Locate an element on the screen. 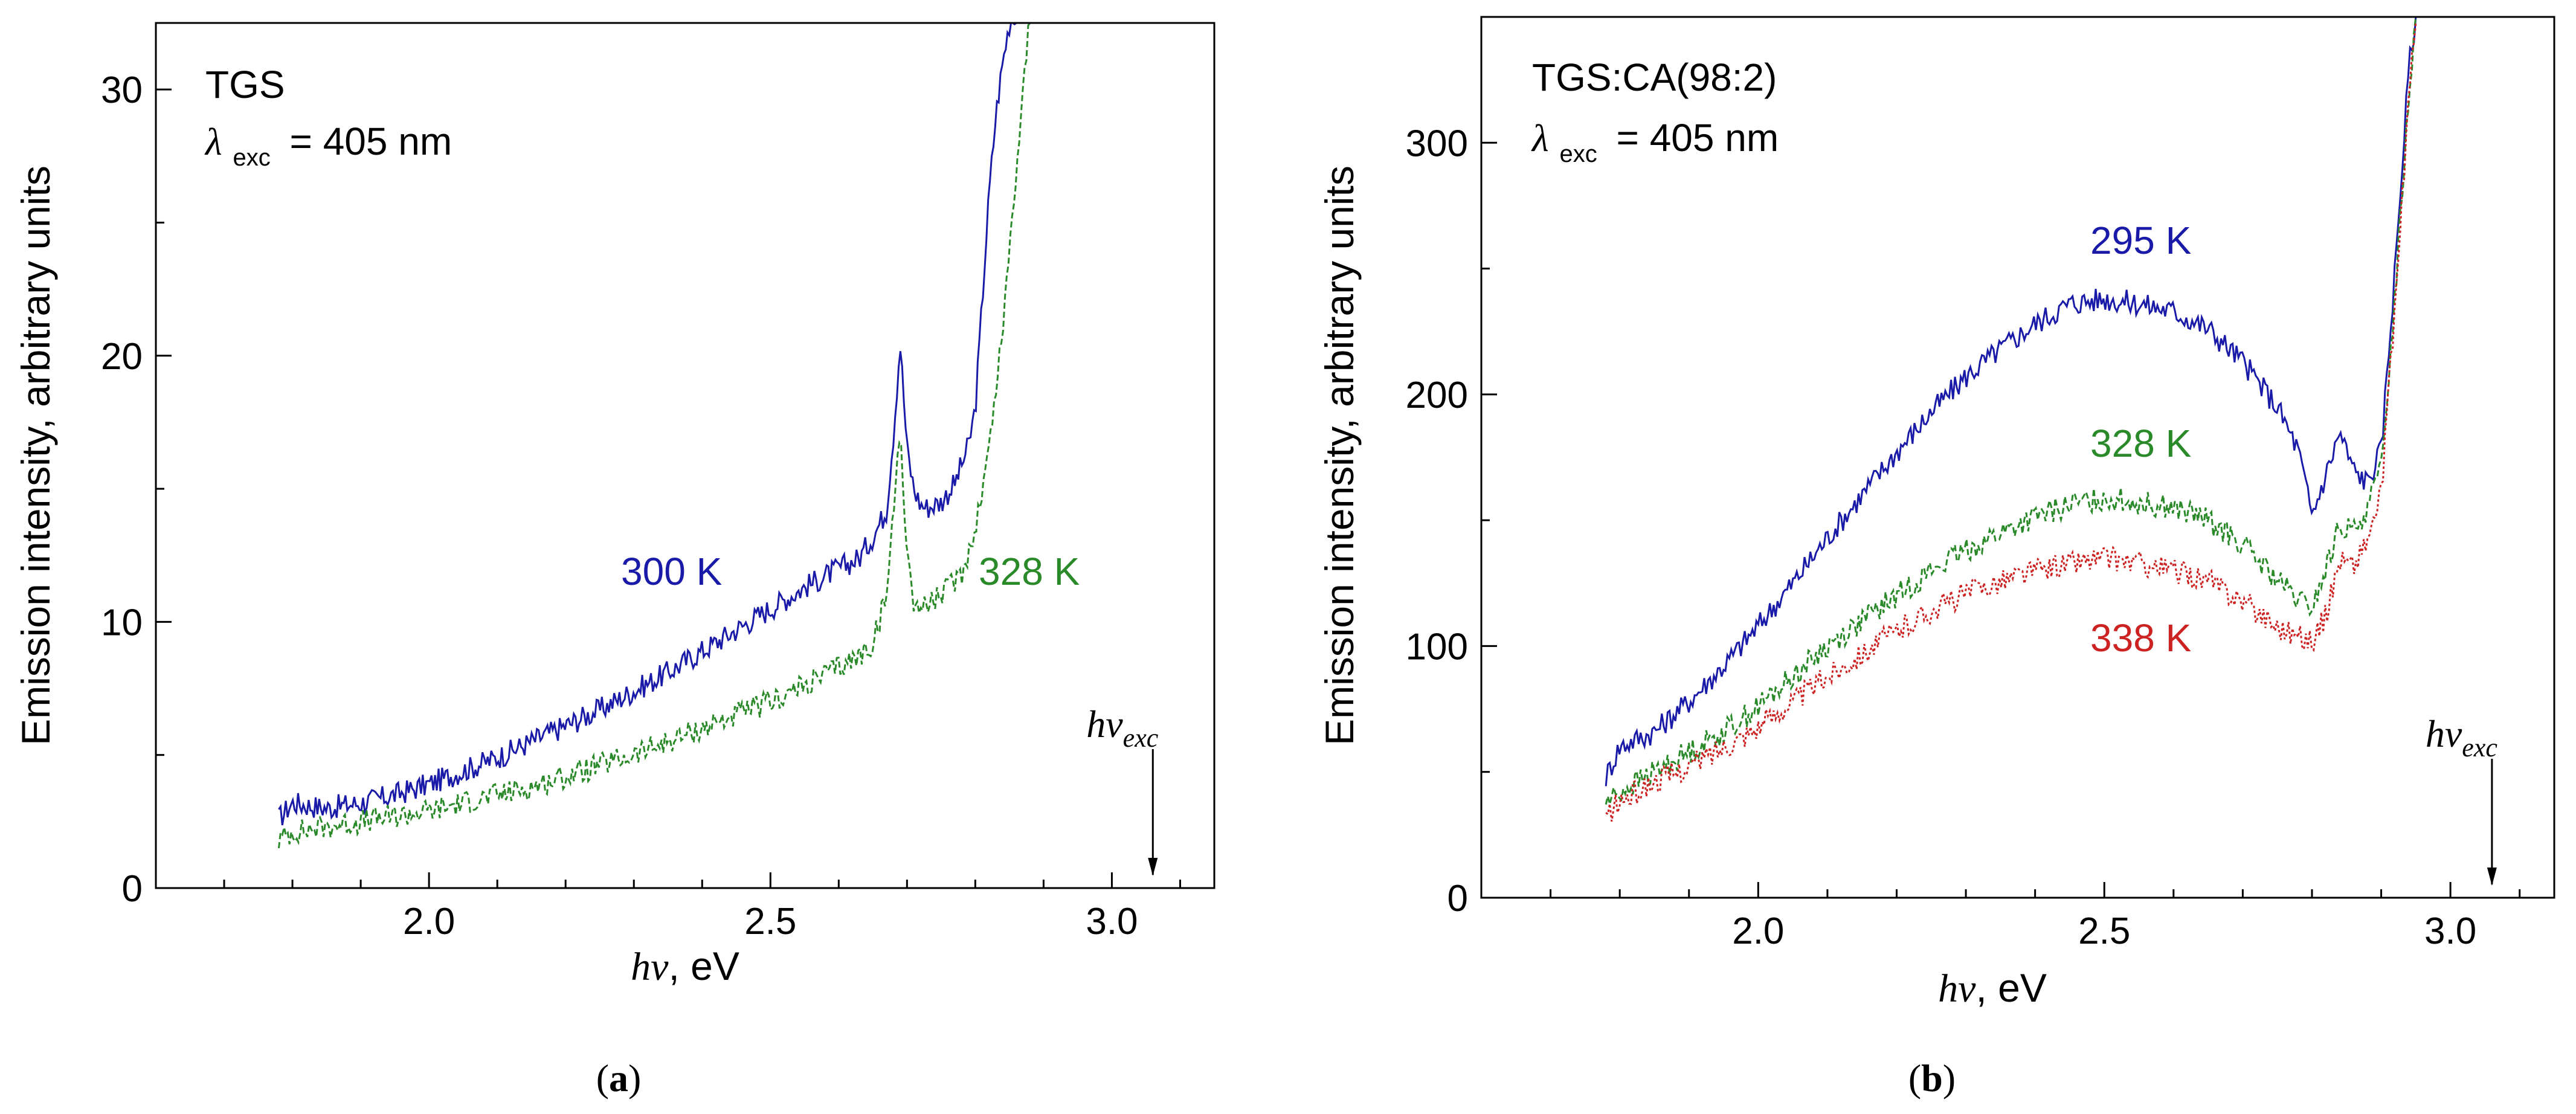 The height and width of the screenshot is (1114, 2576). panel-a-caption-letter: a is located at coordinates (618, 1079).